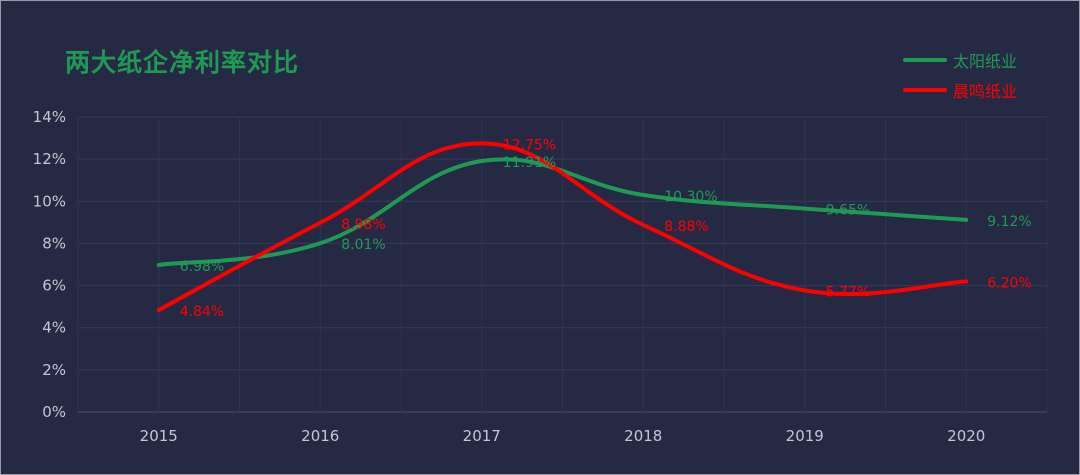 The image size is (1080, 475). What do you see at coordinates (848, 211) in the screenshot?
I see `data-label-series-0: 9.65%` at bounding box center [848, 211].